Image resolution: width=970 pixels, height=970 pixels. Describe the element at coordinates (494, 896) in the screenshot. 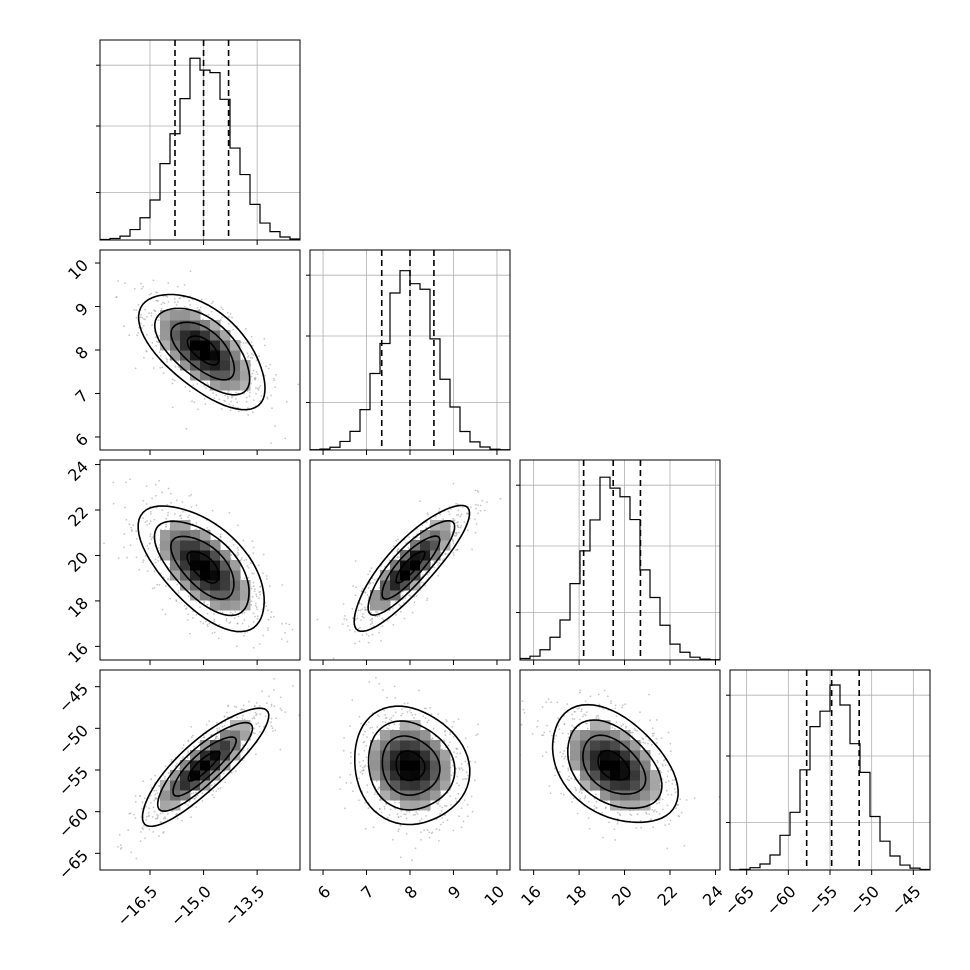

I see `x-tick-label: 10` at that location.